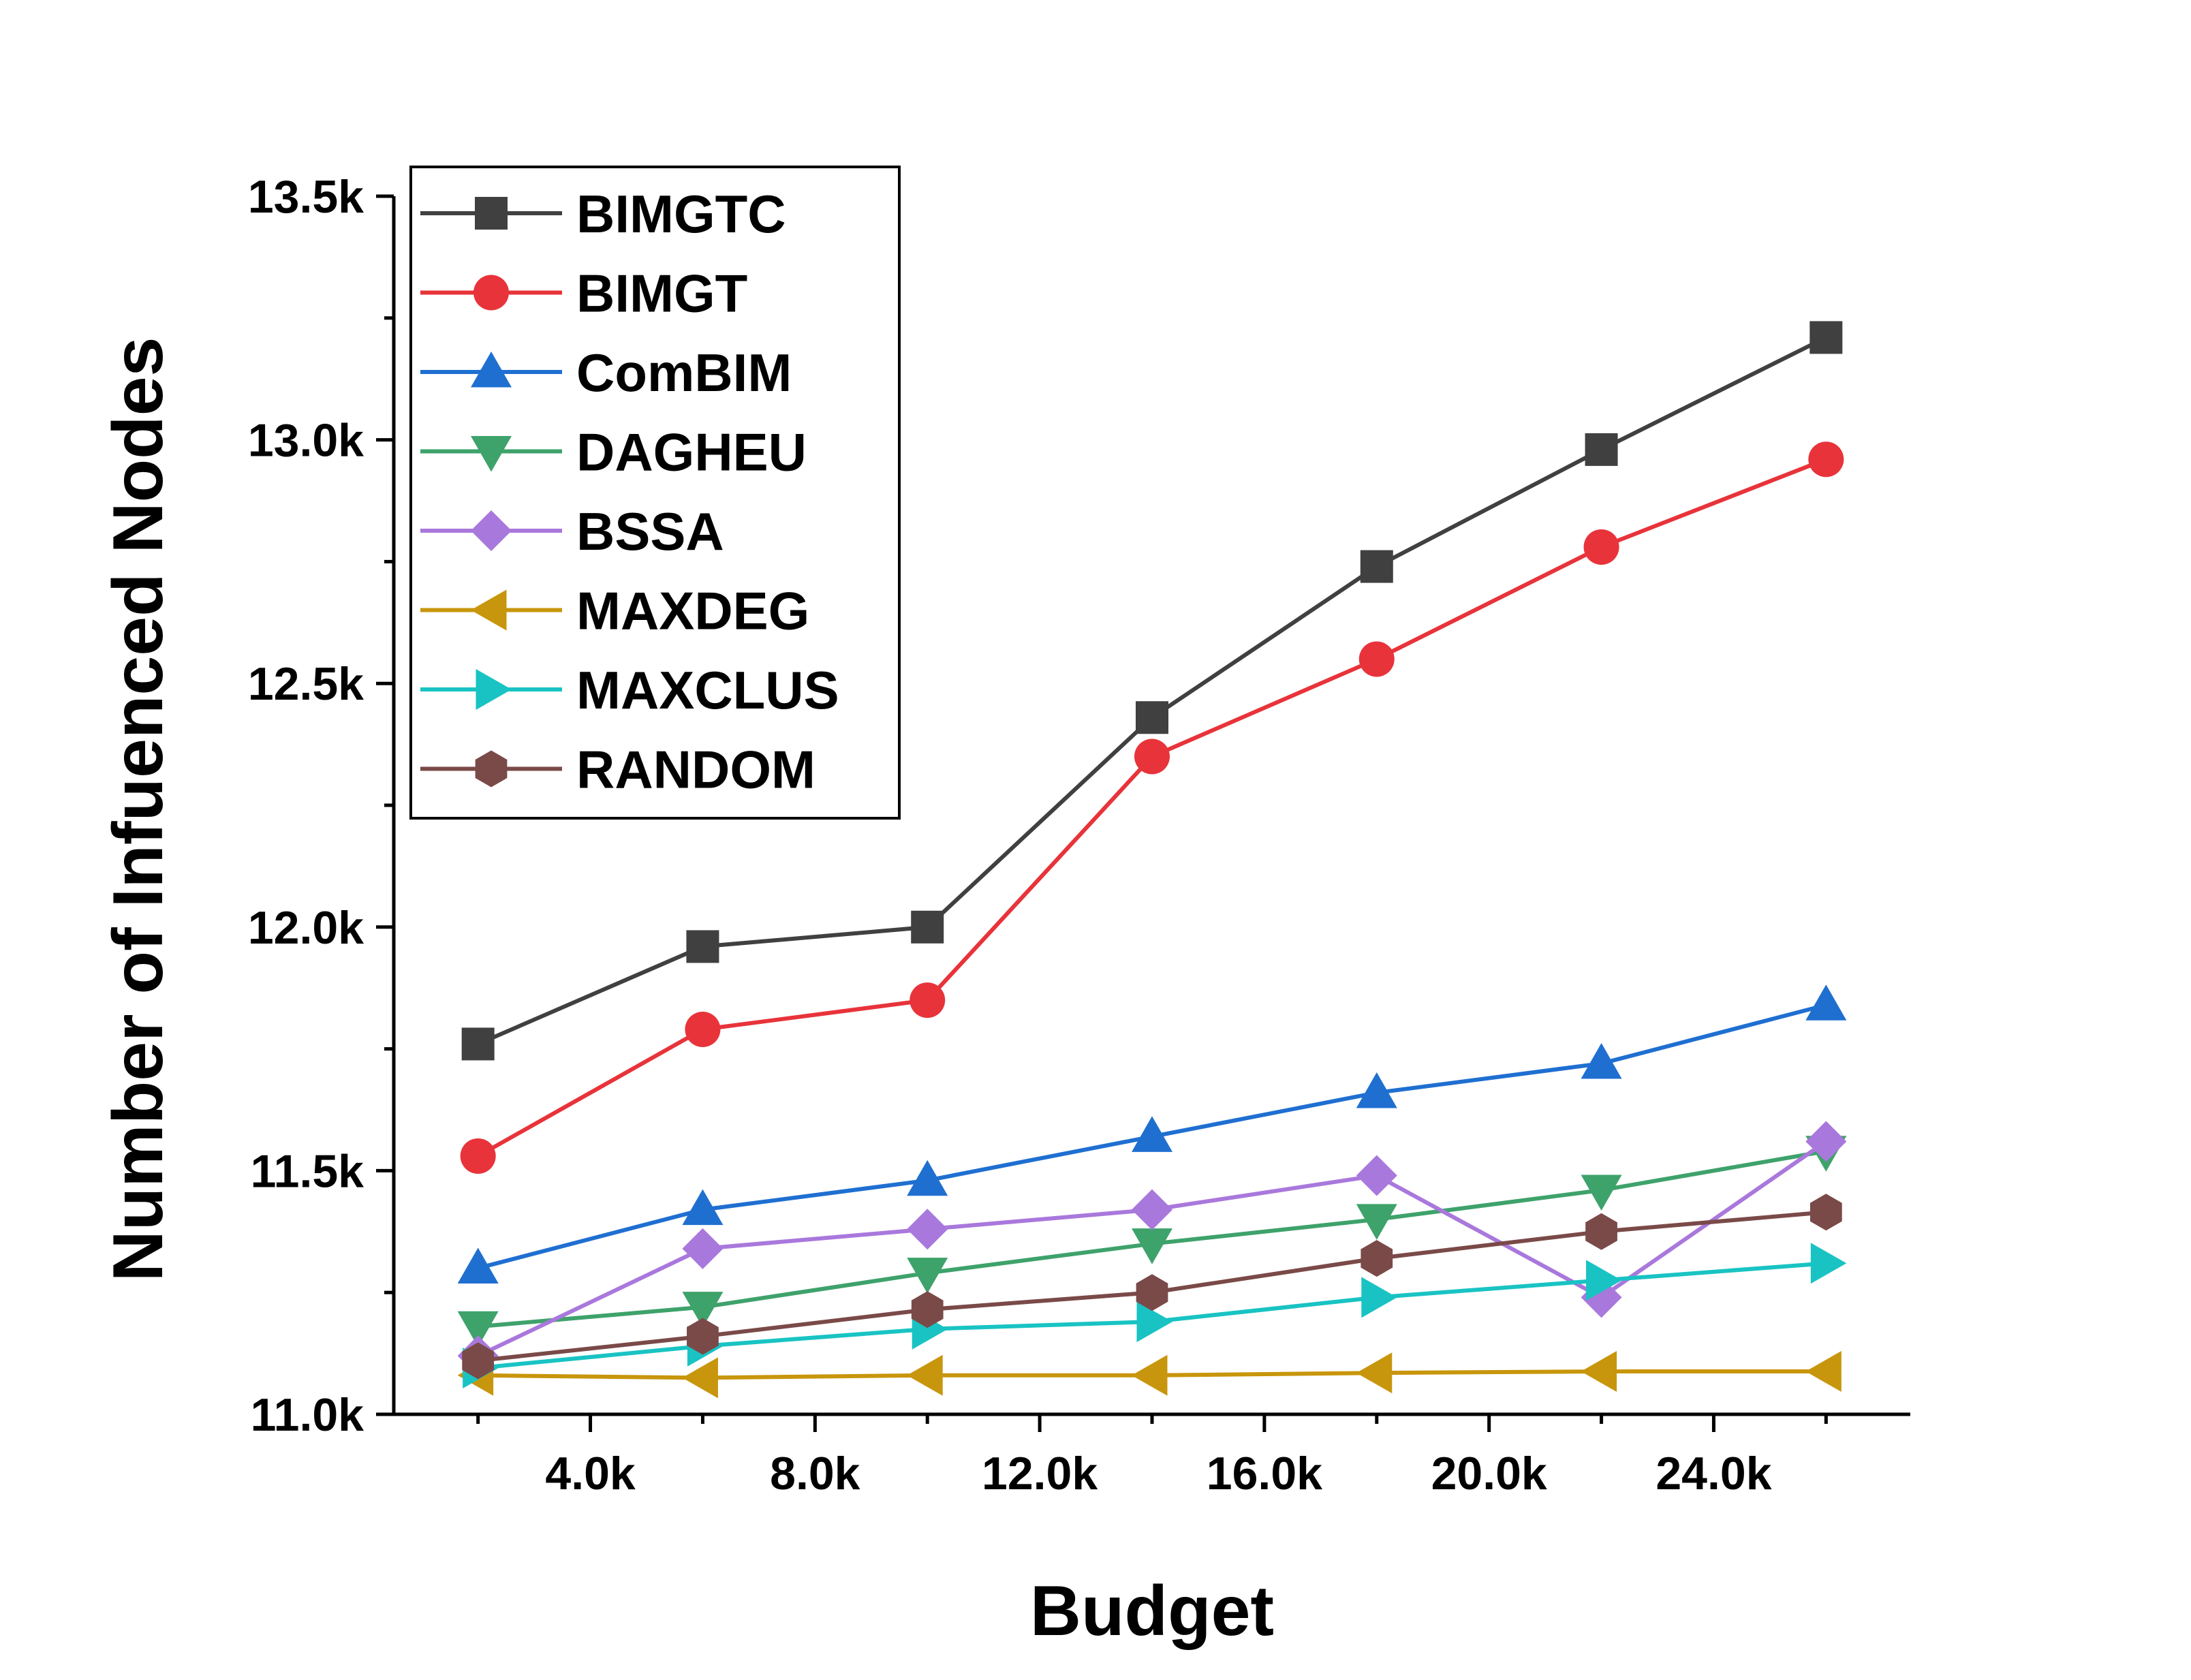 The height and width of the screenshot is (1680, 2191). What do you see at coordinates (590, 1473) in the screenshot?
I see `x-tick-label: 4.0k` at bounding box center [590, 1473].